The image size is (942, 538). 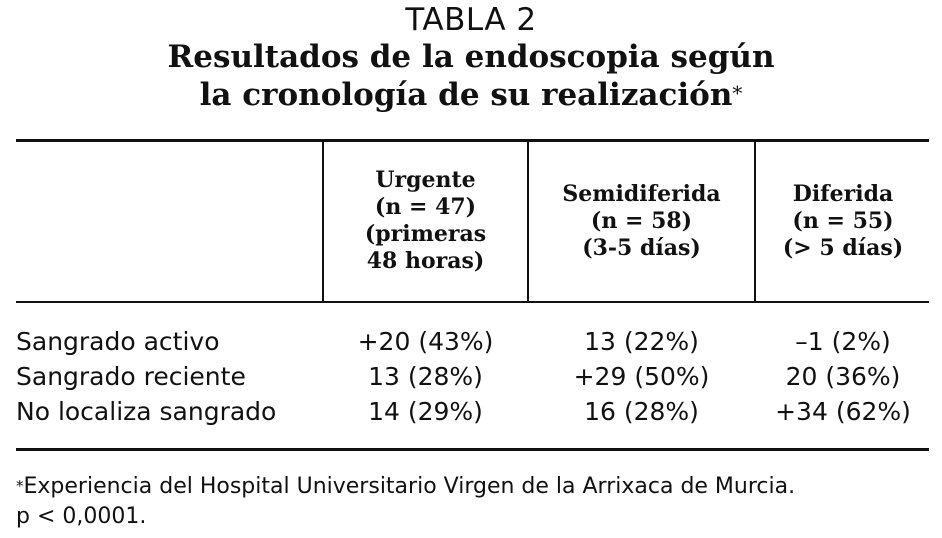 What do you see at coordinates (146, 411) in the screenshot?
I see `row-label: No localiza sangrado` at bounding box center [146, 411].